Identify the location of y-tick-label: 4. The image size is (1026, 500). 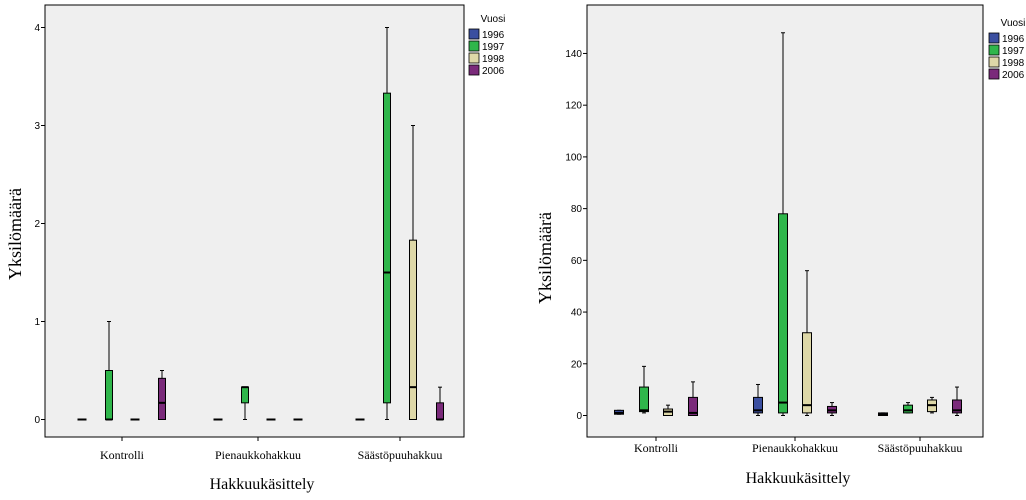
(37, 28).